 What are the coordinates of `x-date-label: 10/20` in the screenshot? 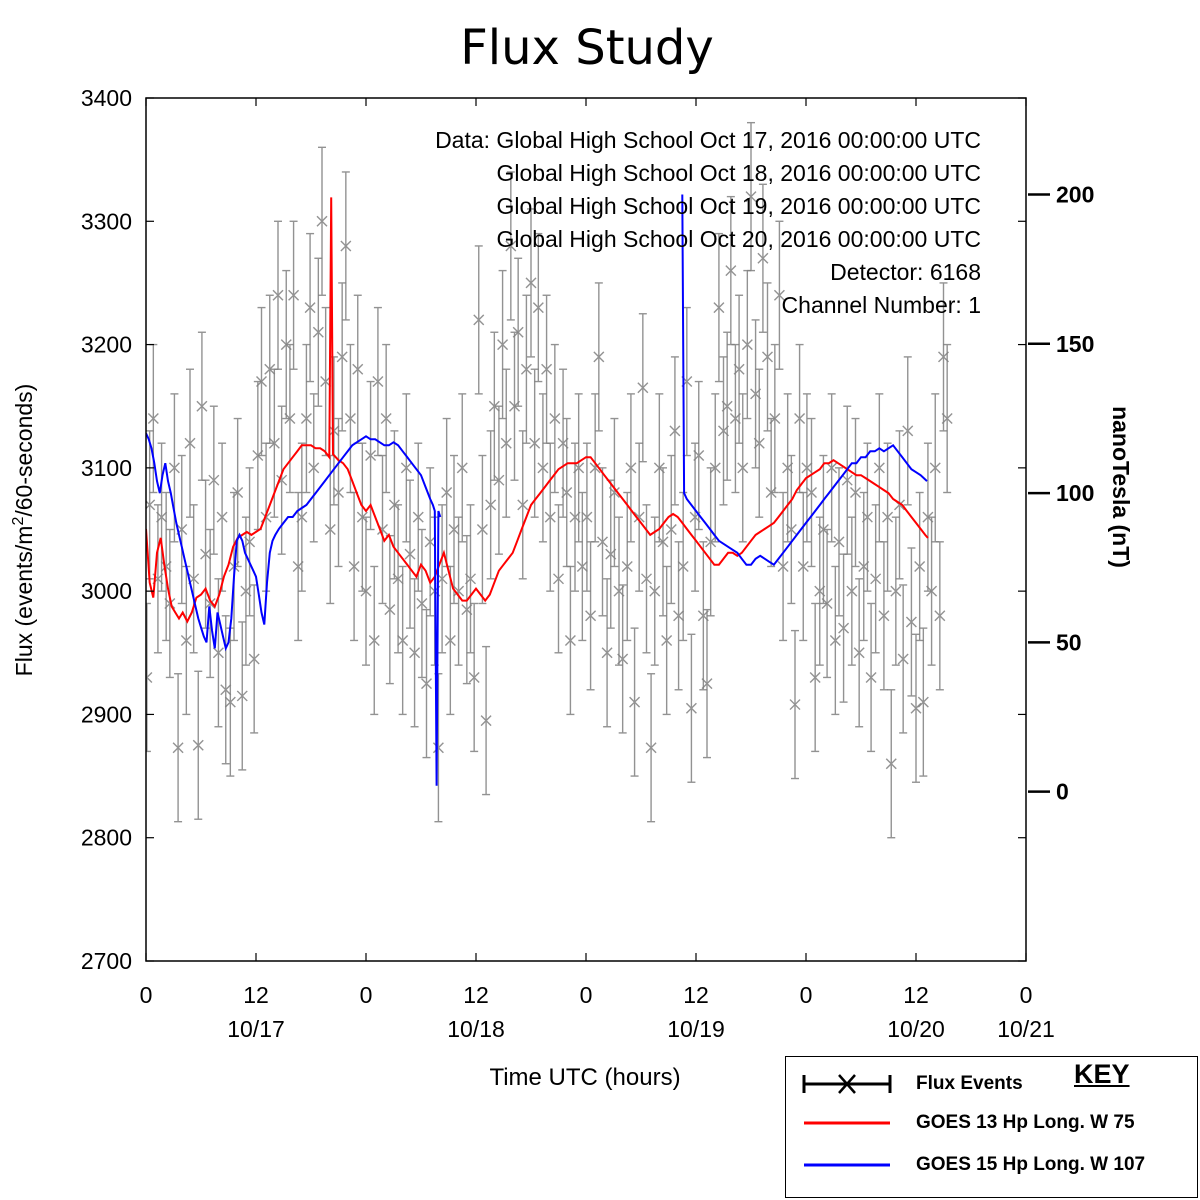 It's located at (916, 1029).